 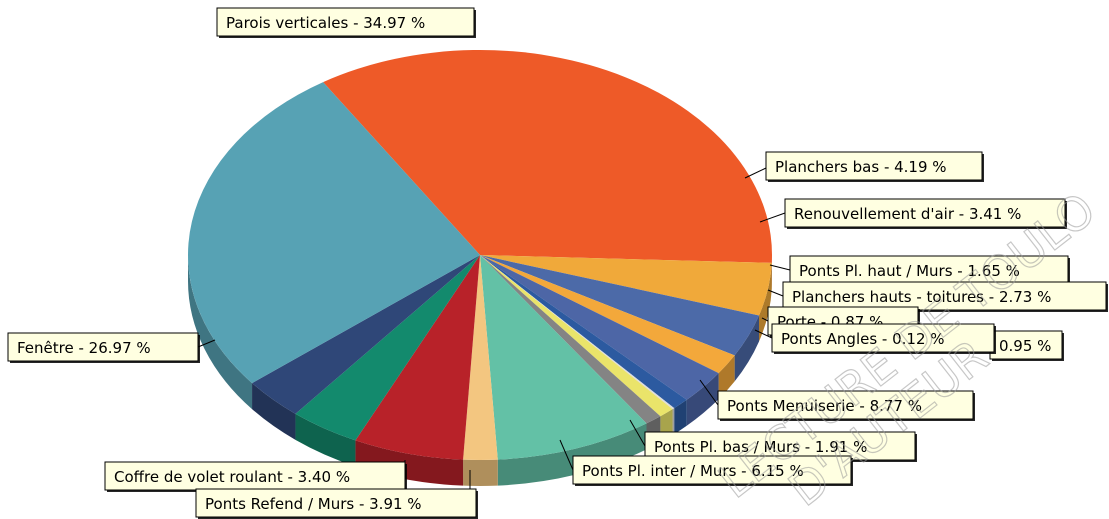 I want to click on pie-label-text: Renouvellement d'air - 3.41 %, so click(x=907, y=214).